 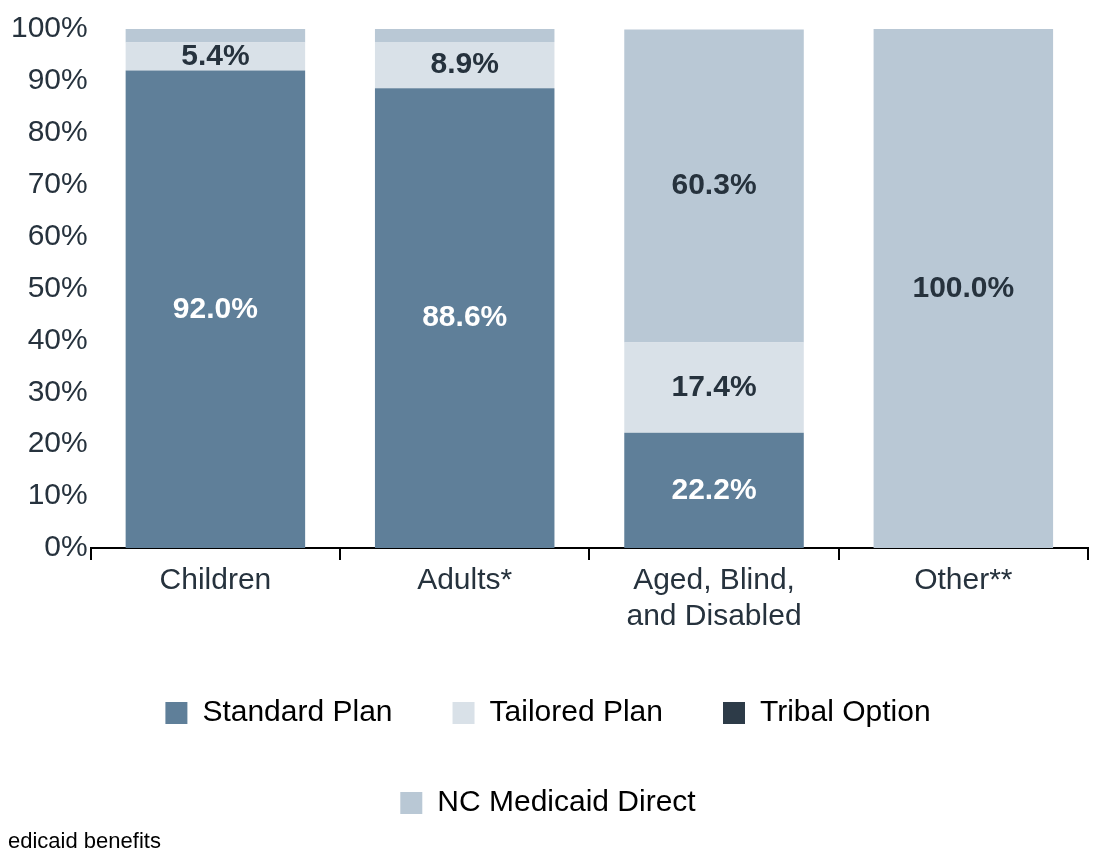 I want to click on data-label: 88.6%, so click(x=465, y=316).